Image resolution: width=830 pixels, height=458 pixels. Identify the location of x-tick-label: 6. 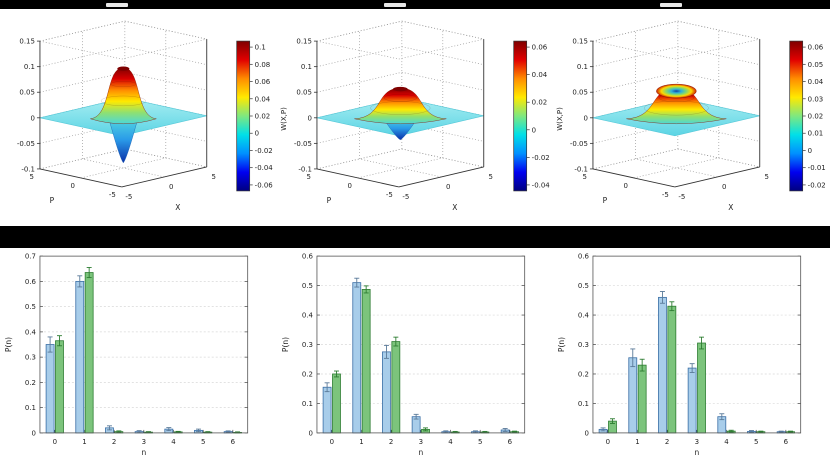
(786, 442).